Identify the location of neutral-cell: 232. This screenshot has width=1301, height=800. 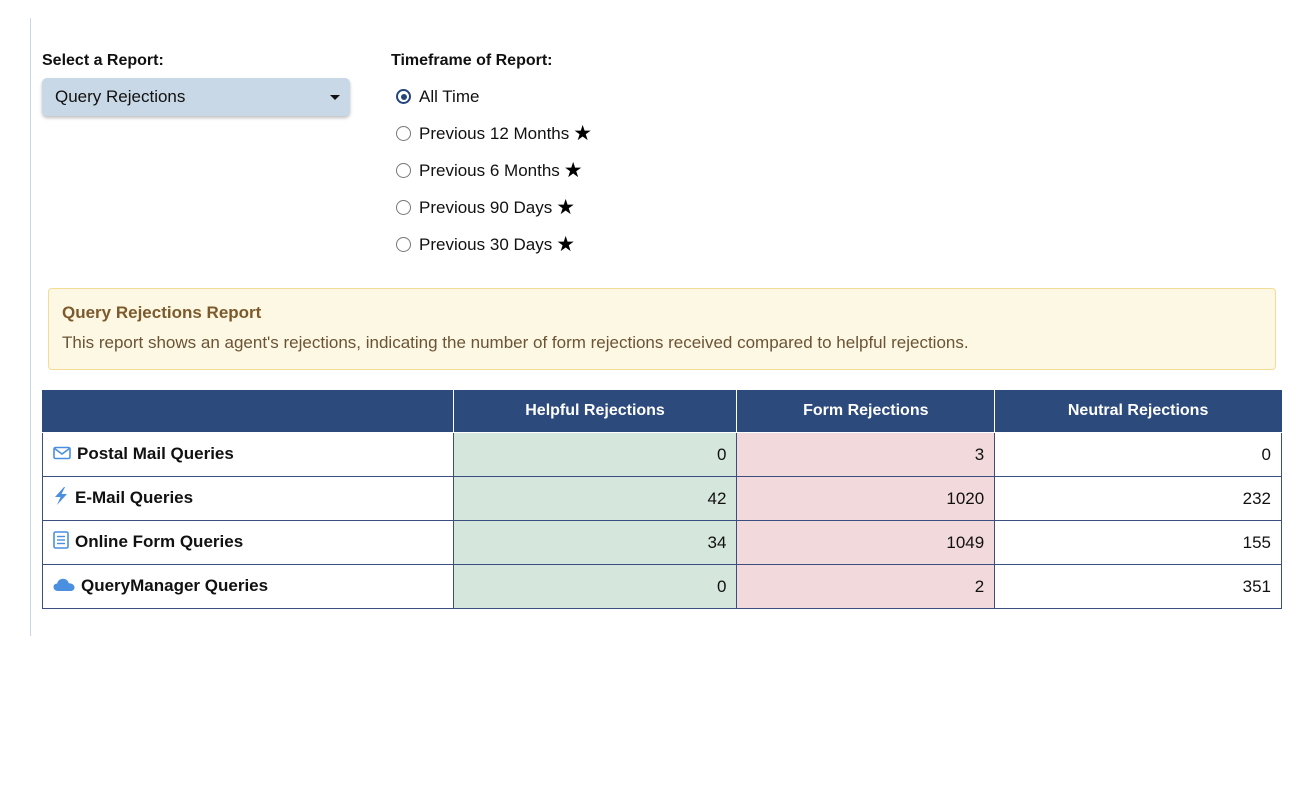
(1138, 498).